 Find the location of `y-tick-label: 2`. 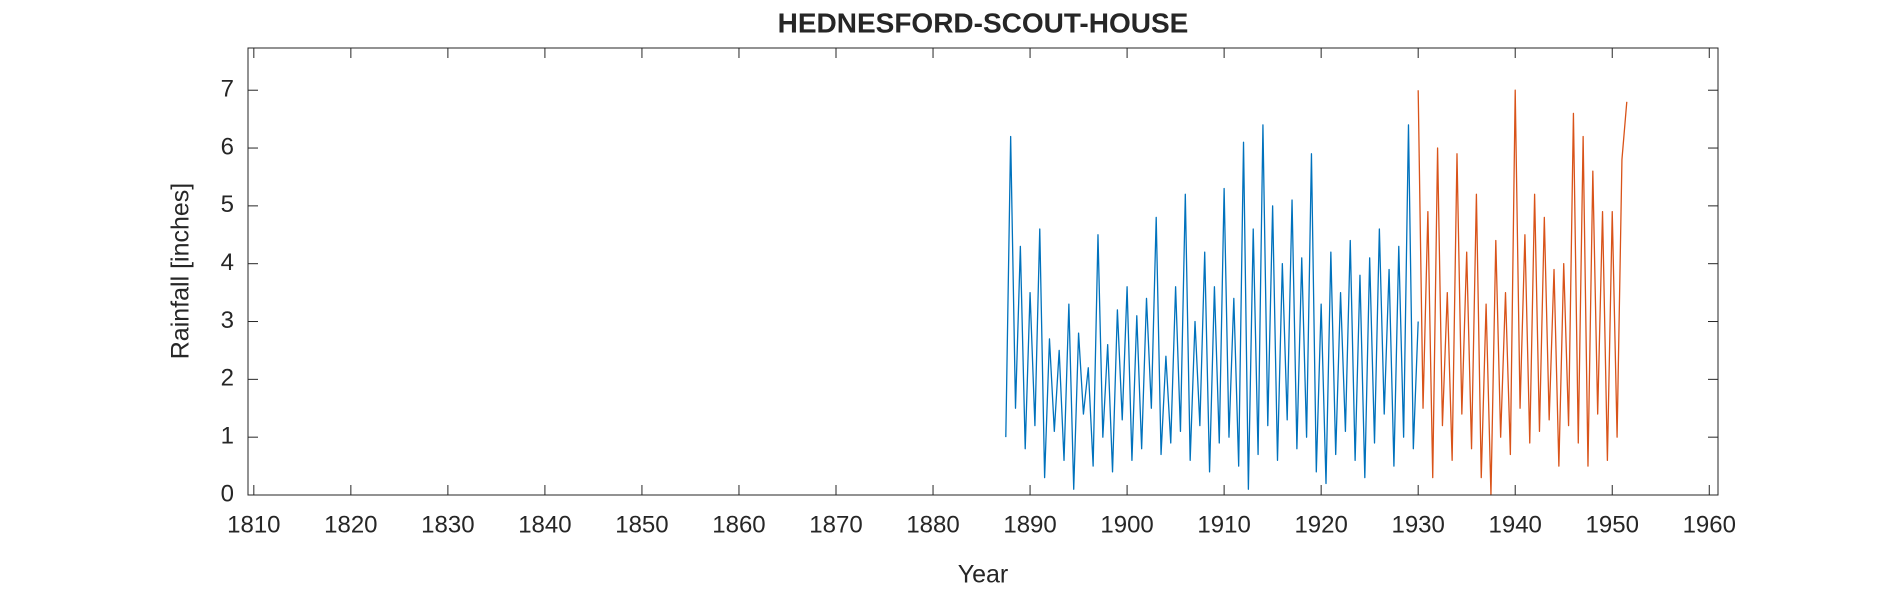

y-tick-label: 2 is located at coordinates (227, 378).